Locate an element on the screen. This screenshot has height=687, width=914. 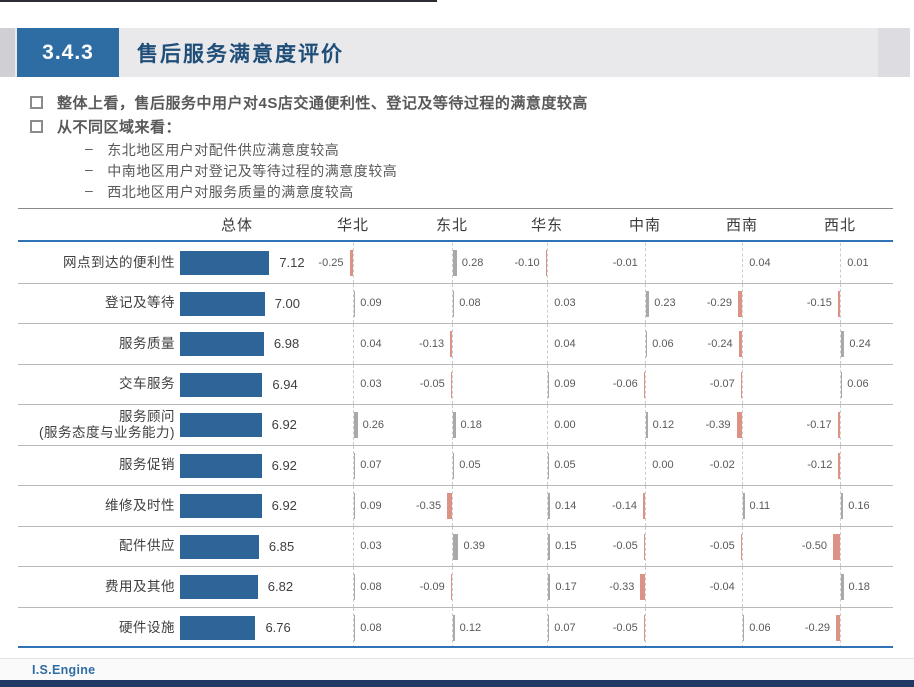
region-delta-value: 0.05 is located at coordinates (565, 465).